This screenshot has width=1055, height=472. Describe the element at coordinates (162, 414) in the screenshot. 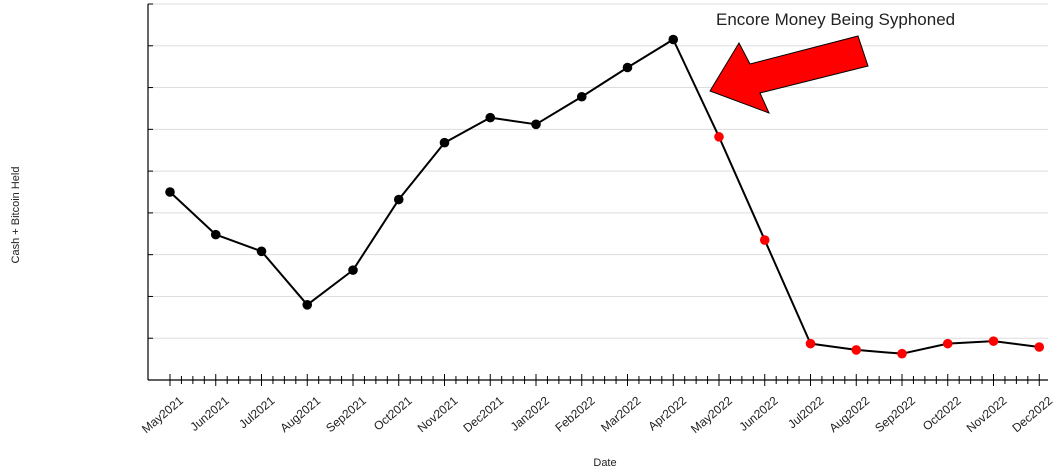

I see `x-tick-label: May2021` at that location.